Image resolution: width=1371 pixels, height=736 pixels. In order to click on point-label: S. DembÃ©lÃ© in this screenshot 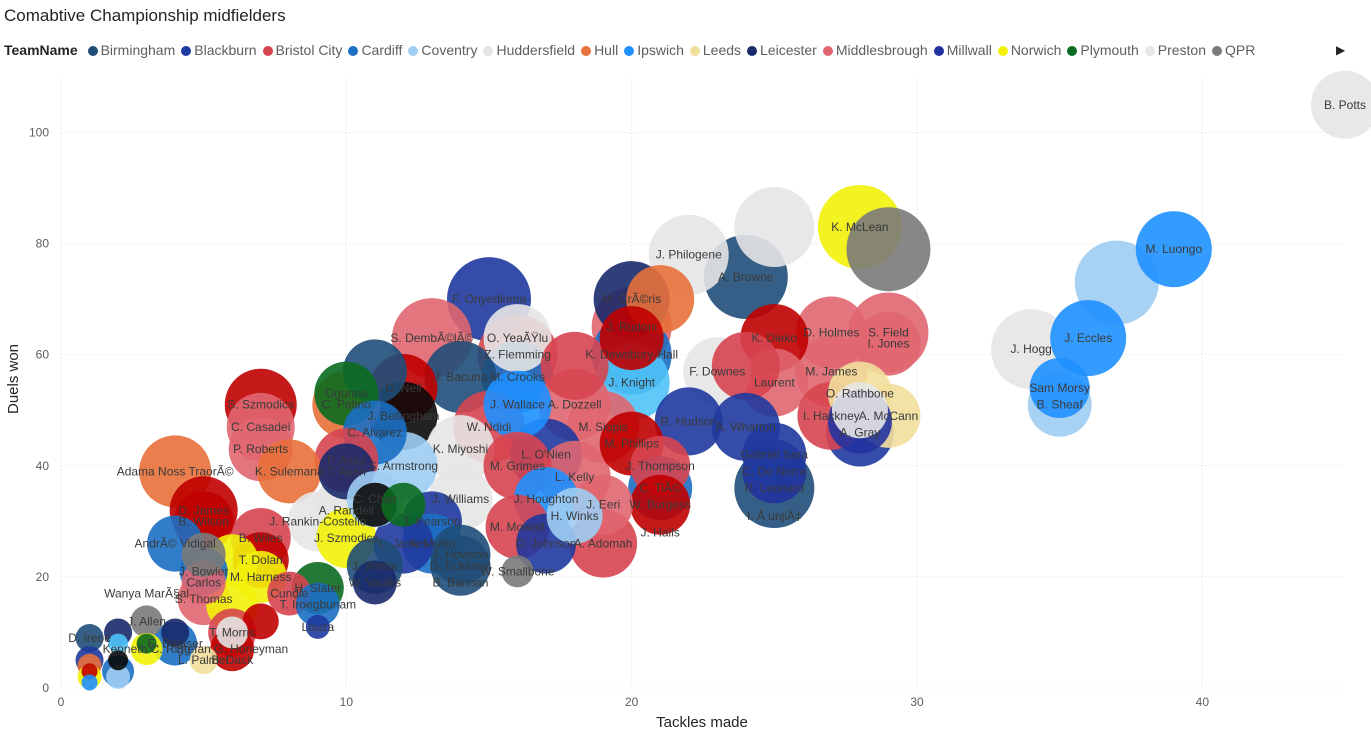, I will do `click(431, 338)`.